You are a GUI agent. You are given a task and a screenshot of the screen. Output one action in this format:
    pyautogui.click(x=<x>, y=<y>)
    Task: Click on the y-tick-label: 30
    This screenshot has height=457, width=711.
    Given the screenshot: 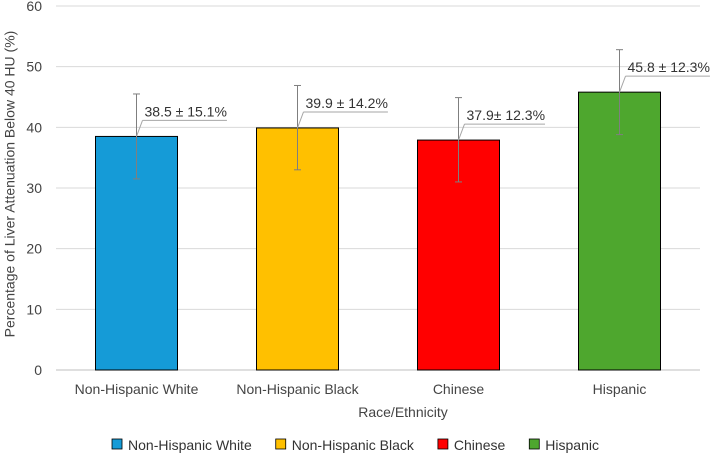 What is the action you would take?
    pyautogui.click(x=34, y=188)
    